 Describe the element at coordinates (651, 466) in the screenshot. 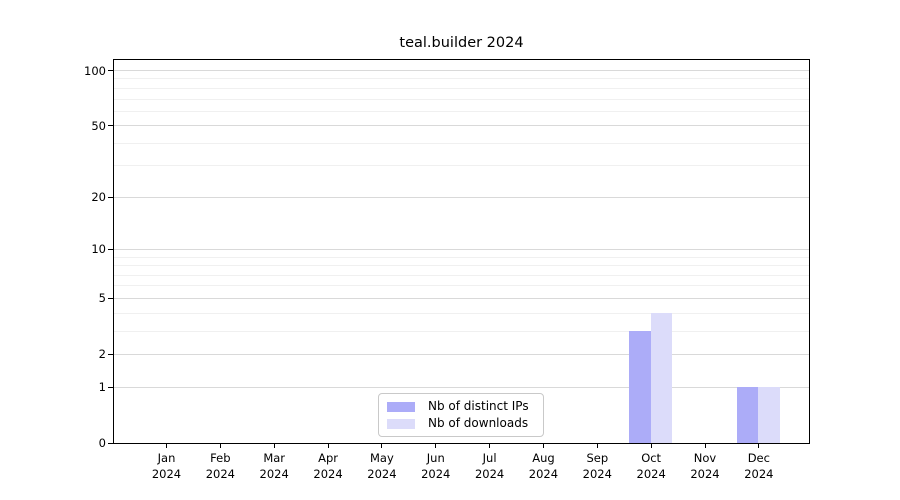

I see `x-axis-tick-label: Oct 2024` at that location.